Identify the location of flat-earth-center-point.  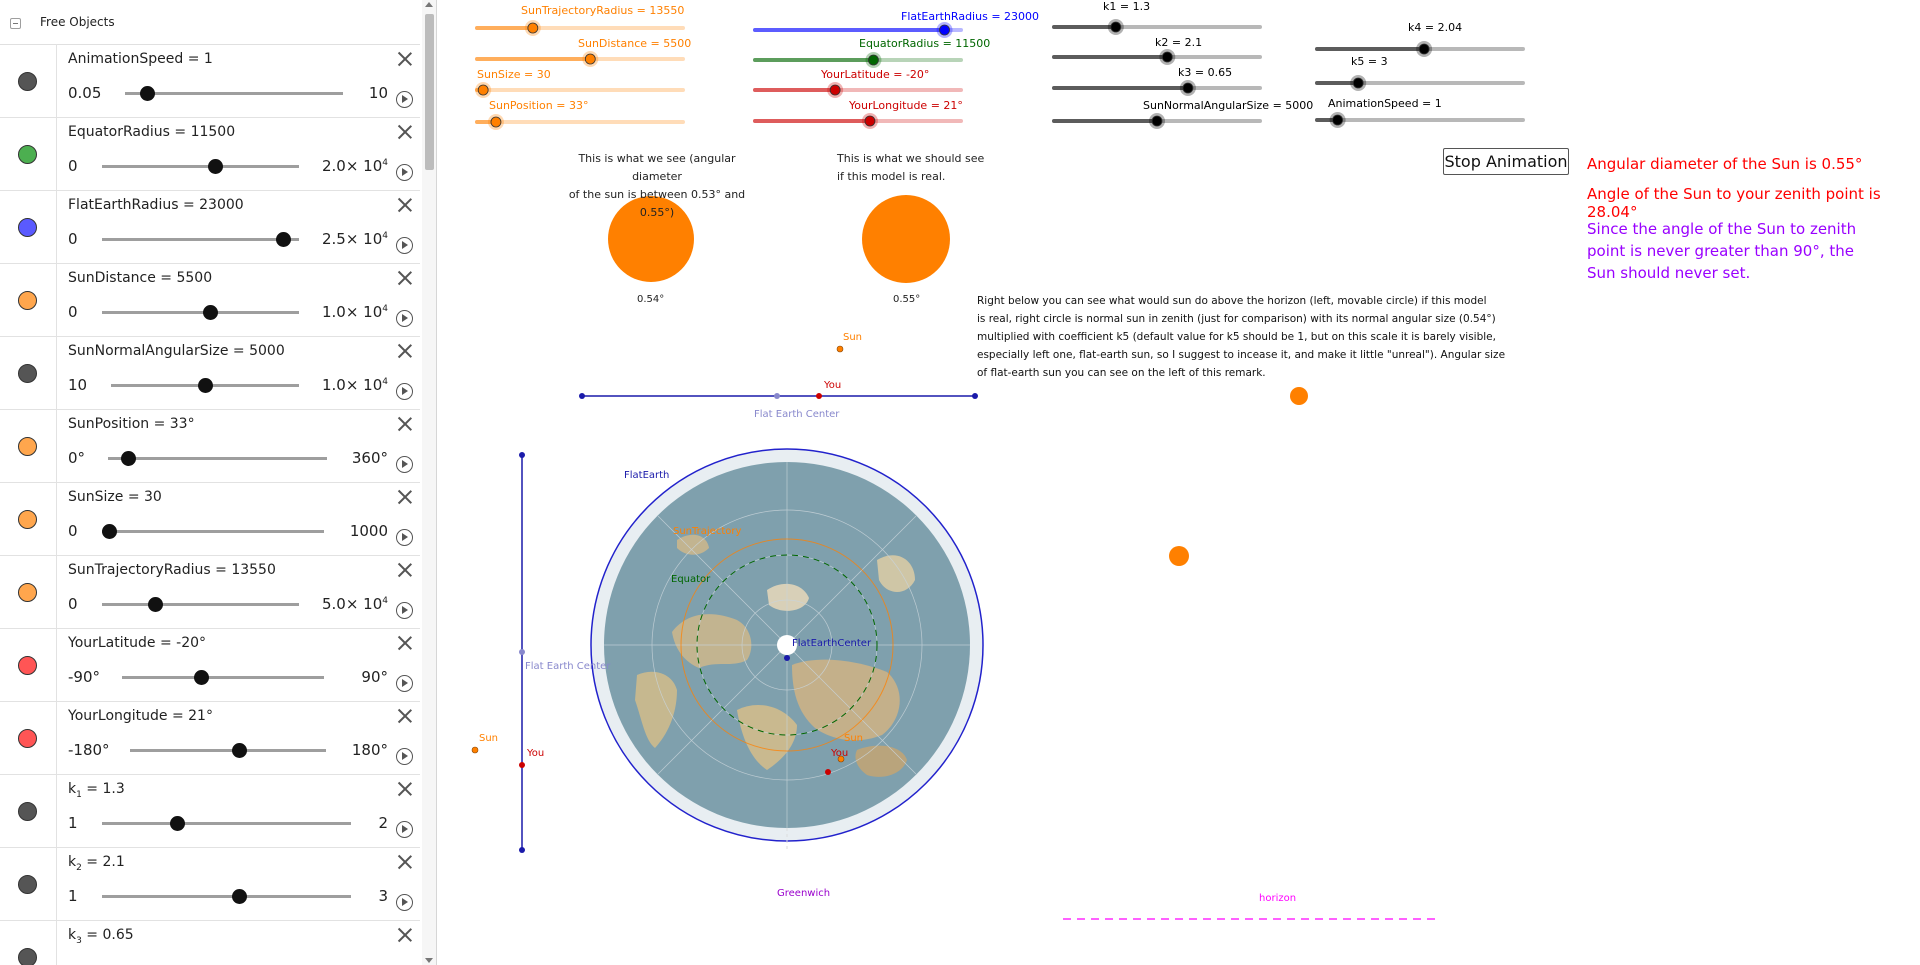
(787, 658).